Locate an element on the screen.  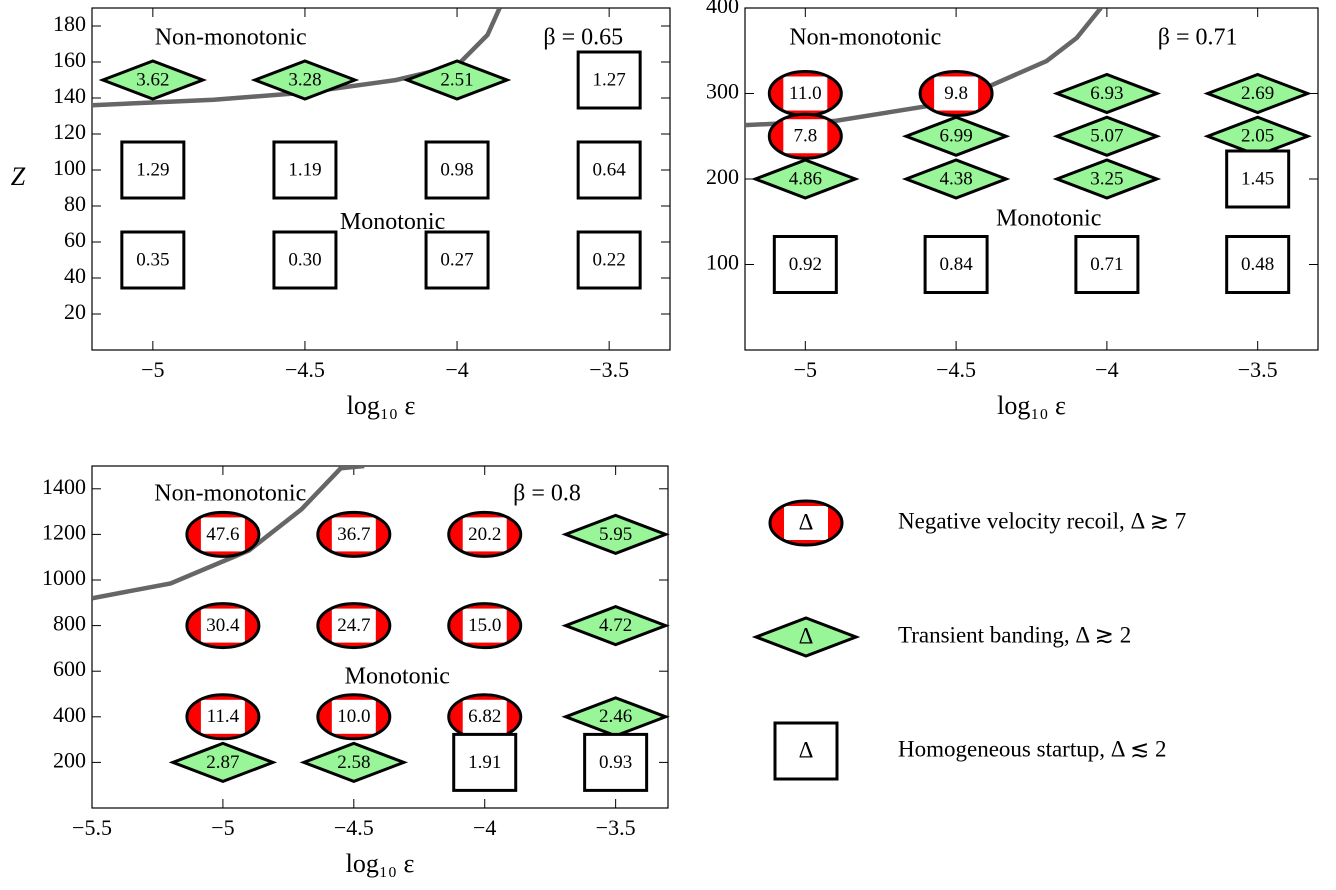
data-label: 10.0 is located at coordinates (353, 716).